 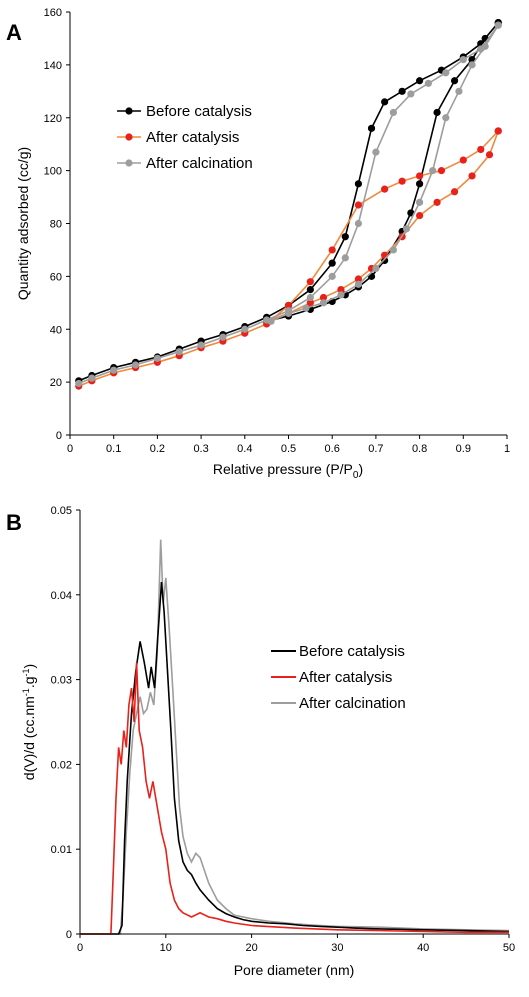 I want to click on x-tick-label-b: 30, so click(x=337, y=948).